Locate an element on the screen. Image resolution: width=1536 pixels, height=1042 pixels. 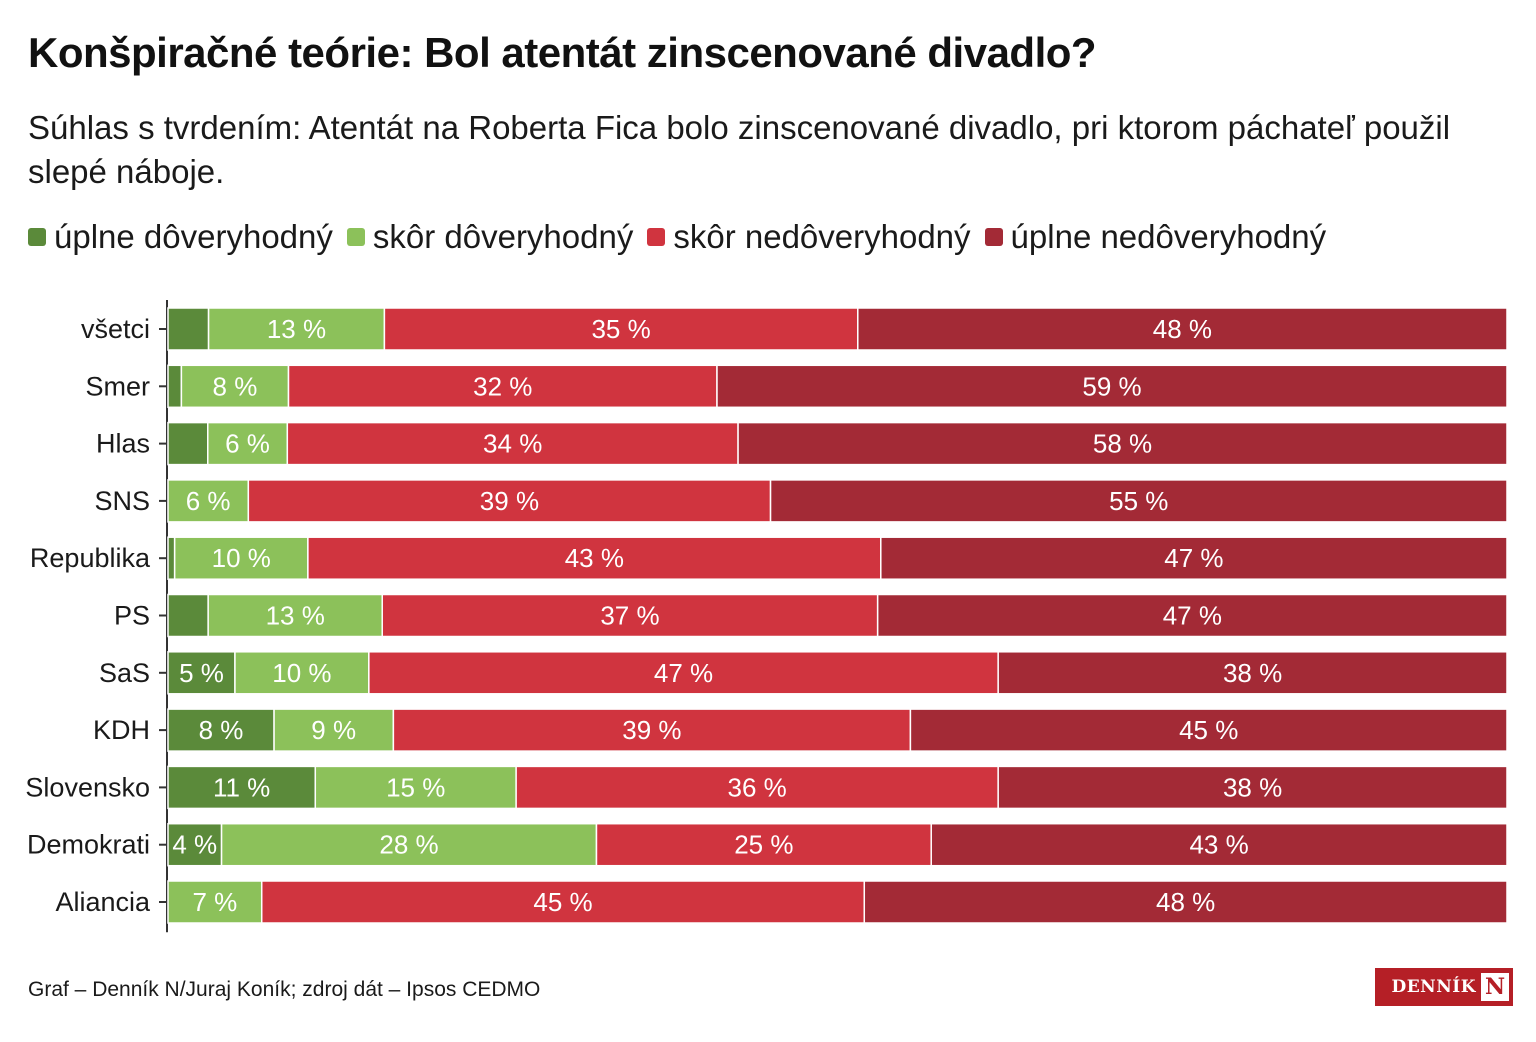
data-label: 34 % is located at coordinates (512, 444).